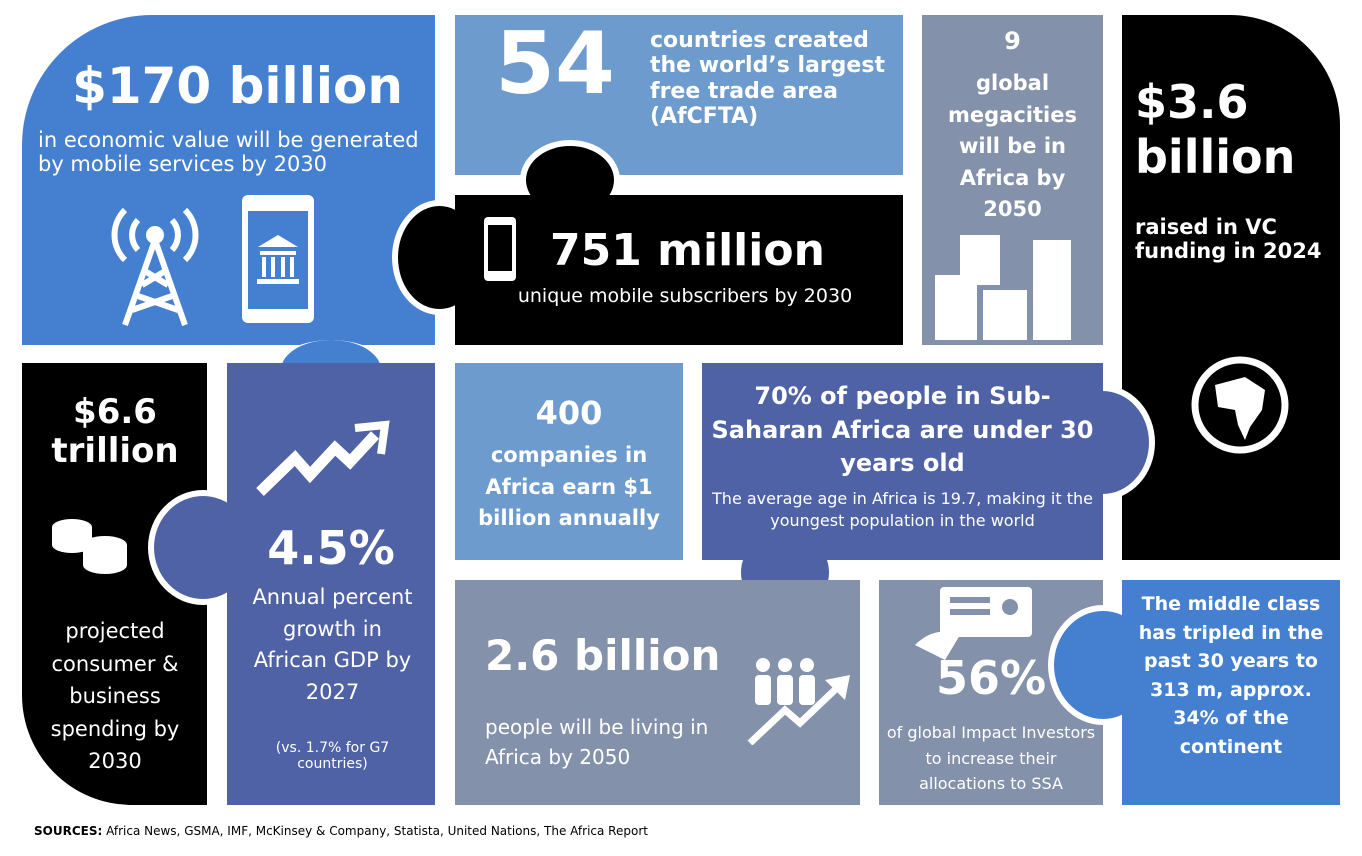  Describe the element at coordinates (1003, 287) in the screenshot. I see `city-buildings-icon` at that location.